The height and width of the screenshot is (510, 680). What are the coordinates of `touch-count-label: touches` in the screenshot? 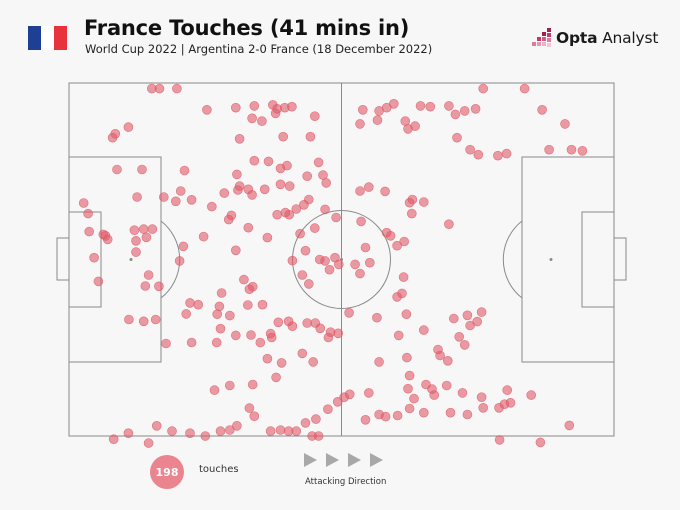 It's located at (219, 469).